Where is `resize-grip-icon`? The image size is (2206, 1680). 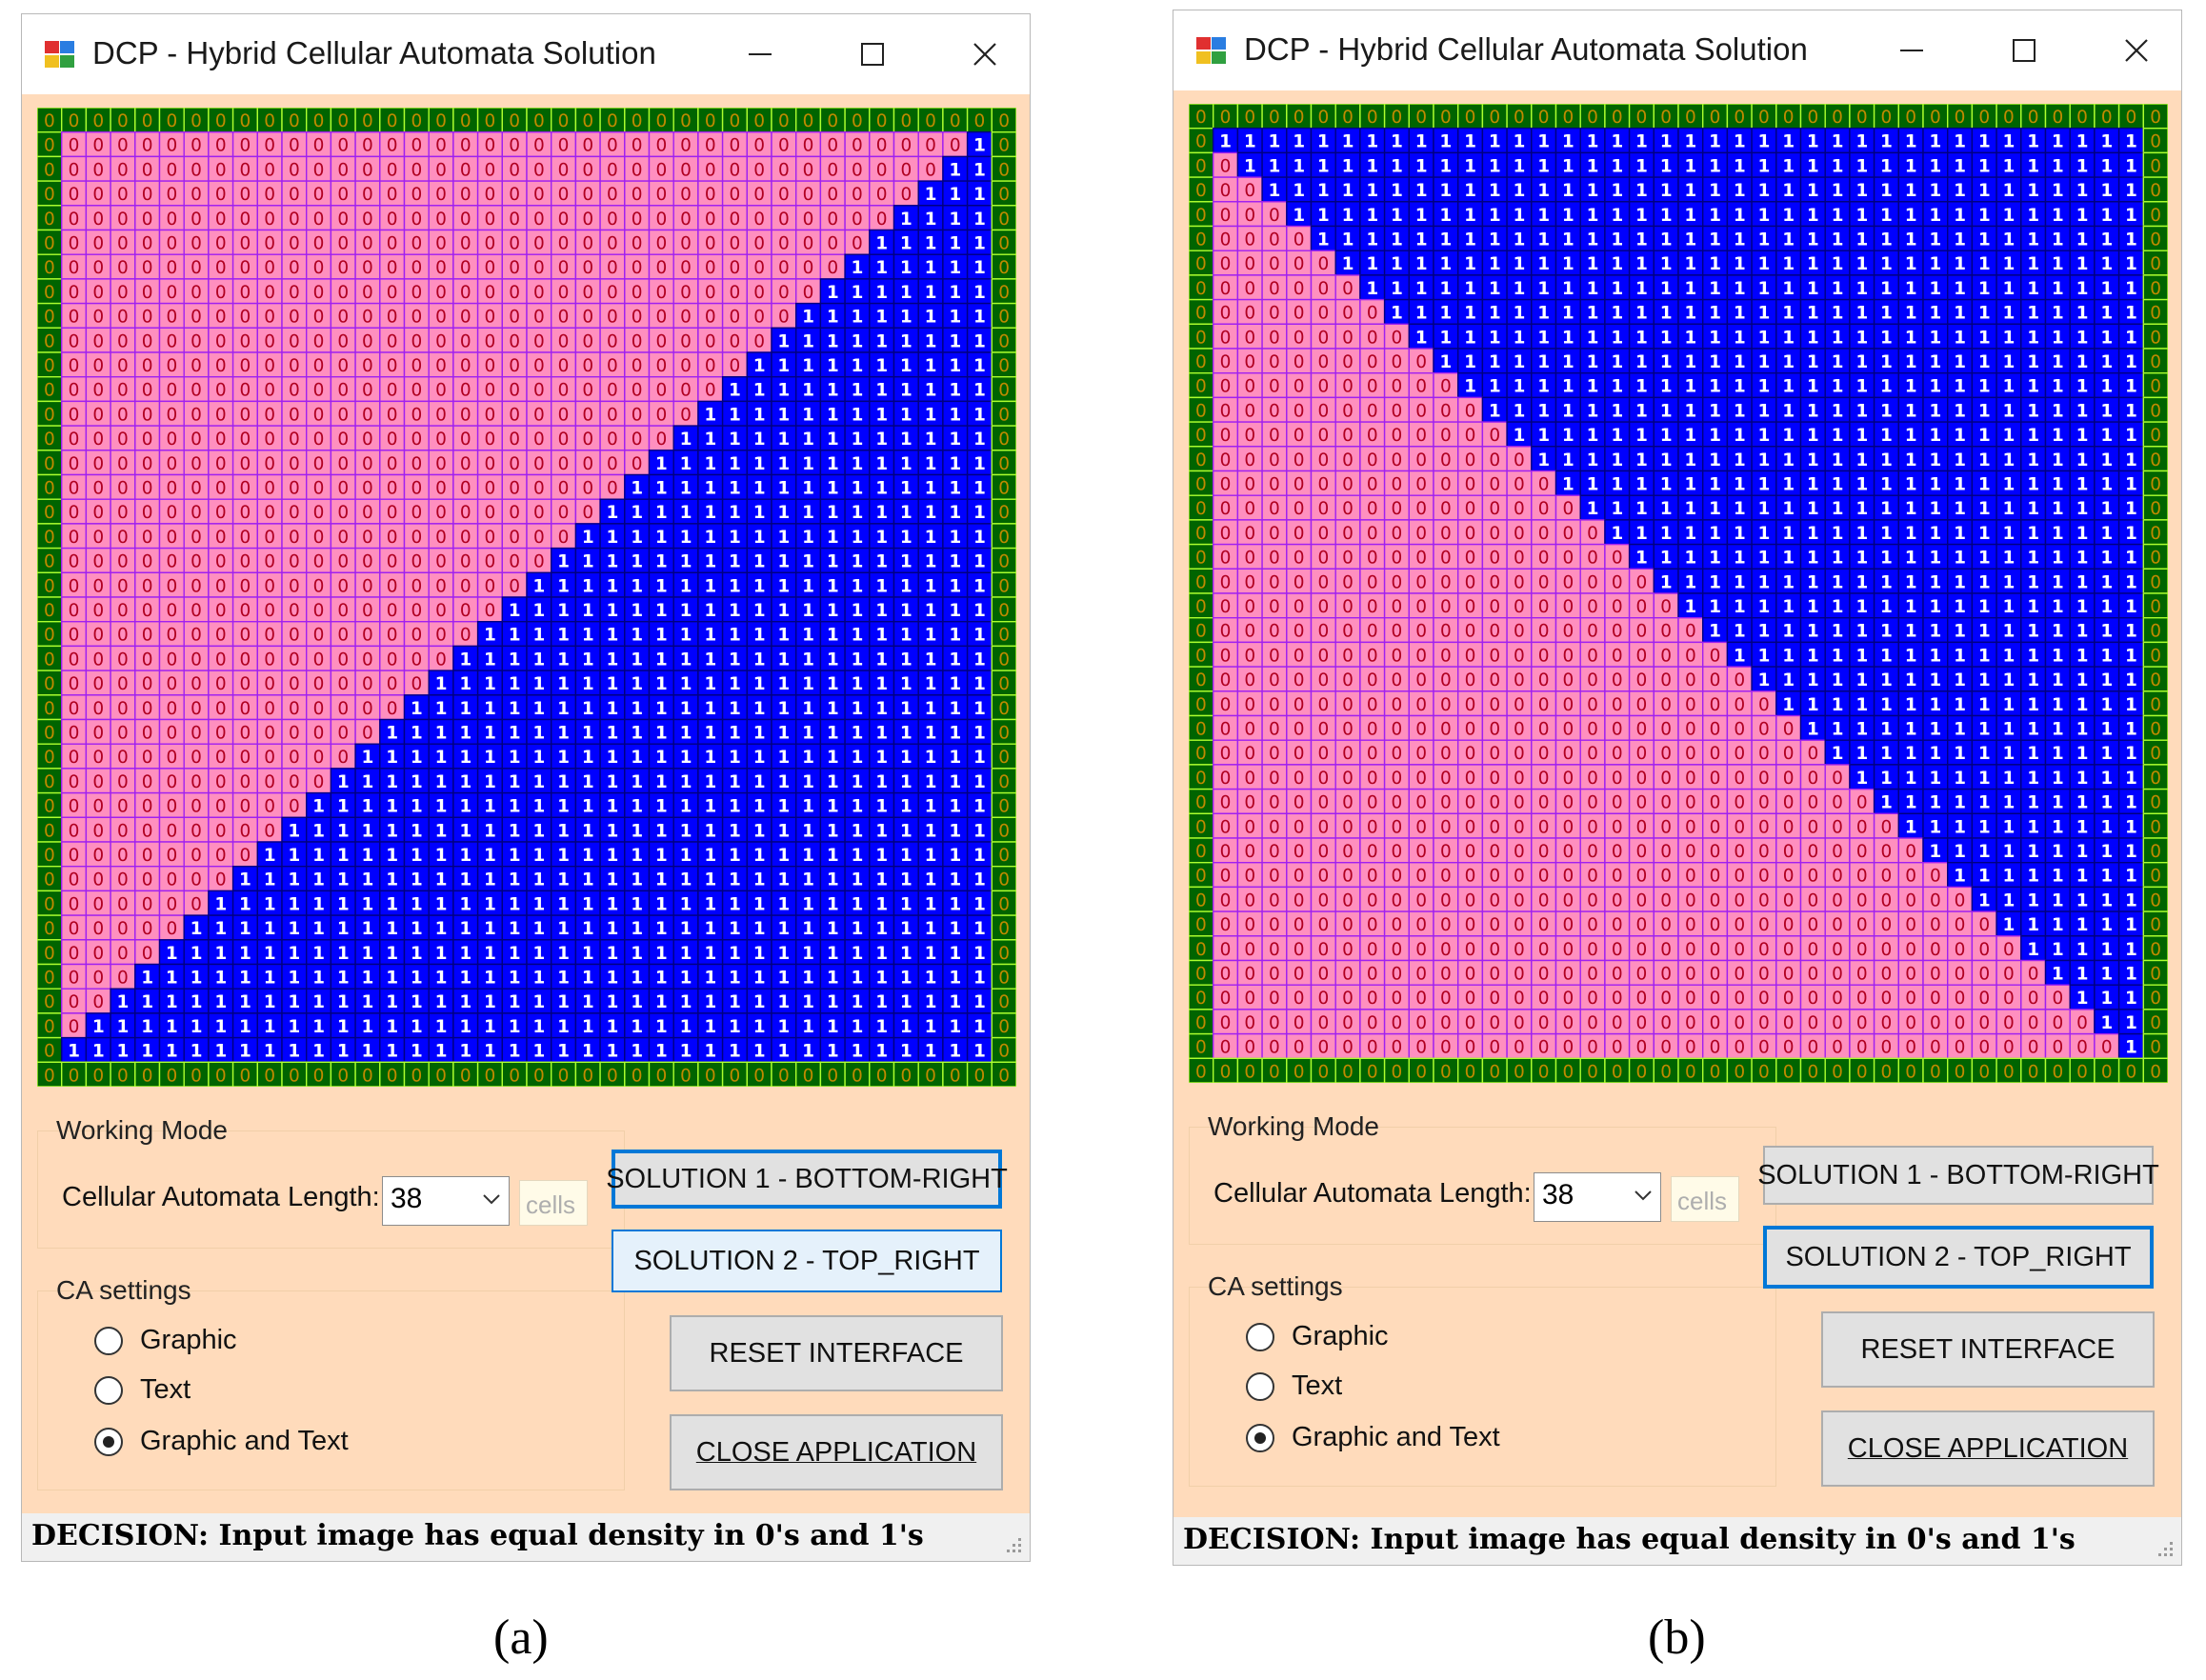
resize-grip-icon is located at coordinates (1012, 1542).